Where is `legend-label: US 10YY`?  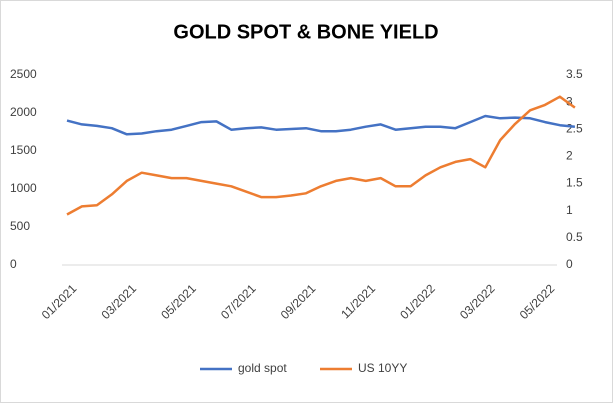
legend-label: US 10YY is located at coordinates (382, 368).